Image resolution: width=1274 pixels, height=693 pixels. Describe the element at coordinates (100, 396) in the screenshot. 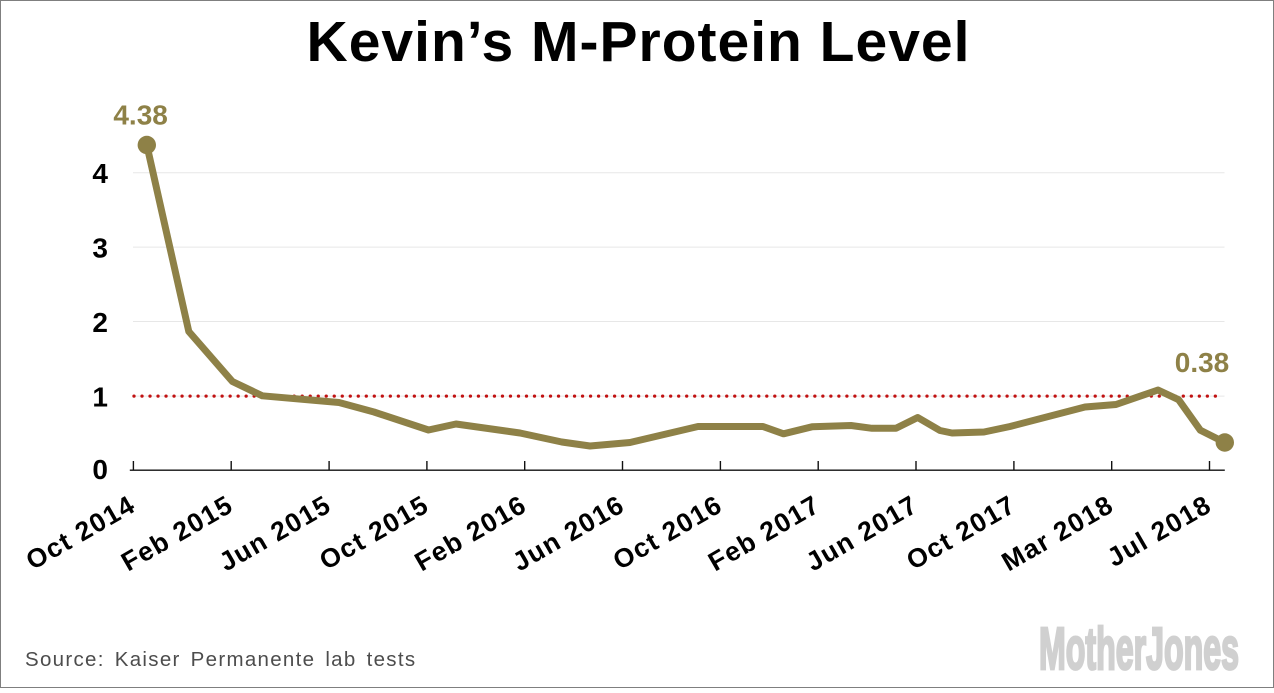

I see `svg-text: 1` at that location.